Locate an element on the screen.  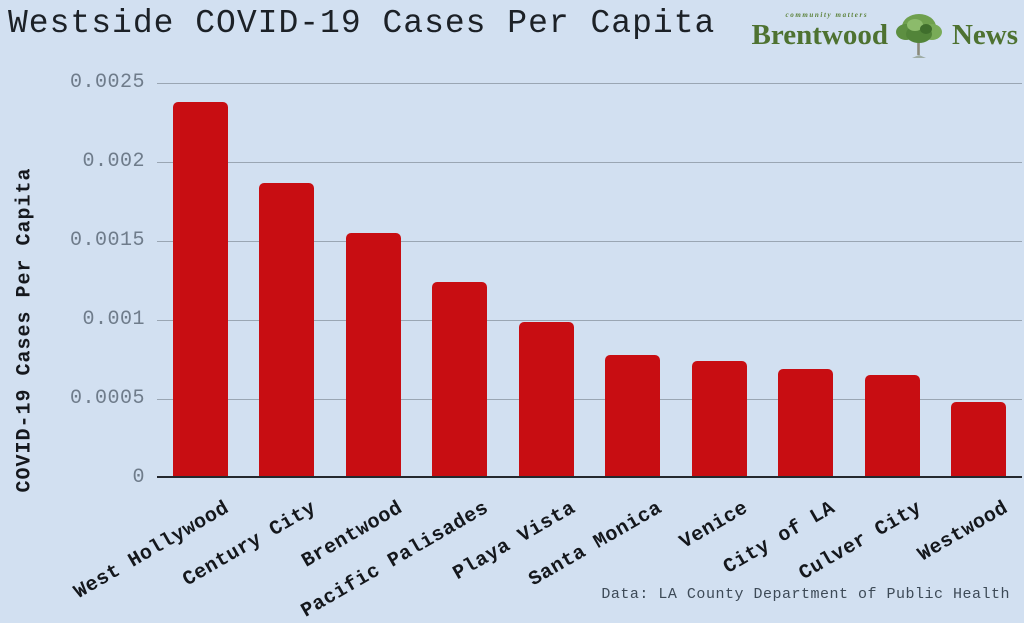
y-tick-label: 0.0005 is located at coordinates (107, 398).